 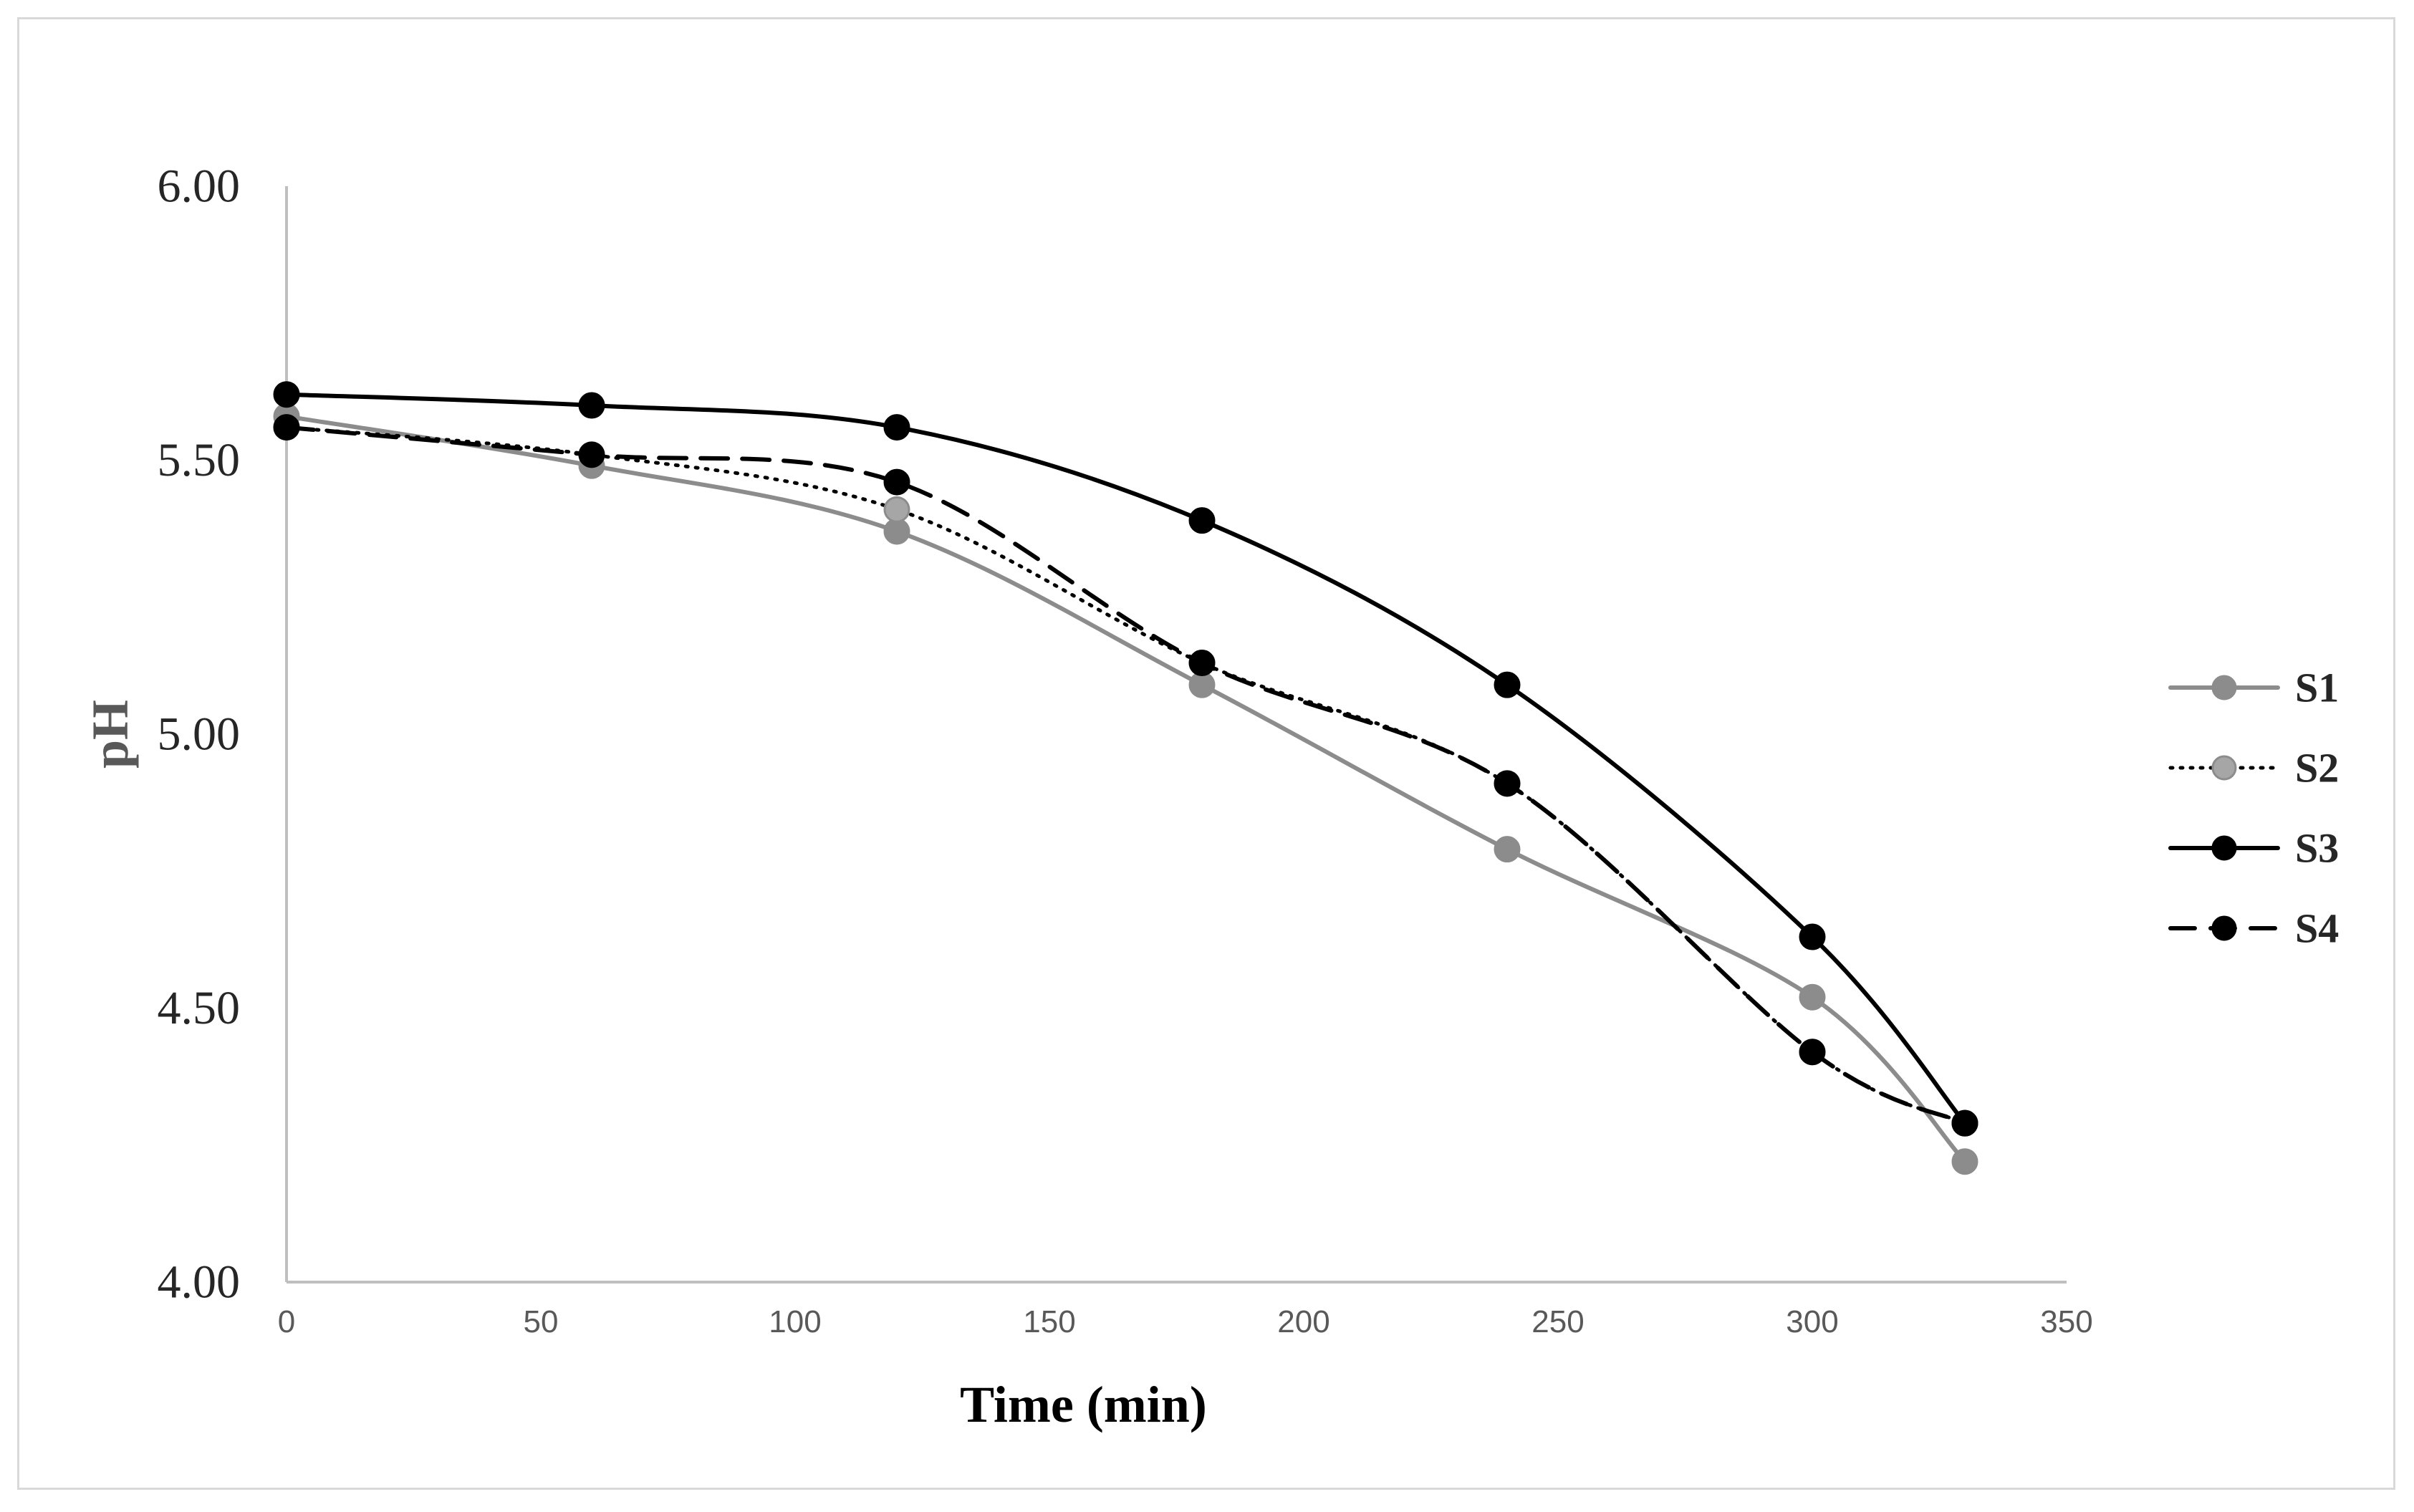 I want to click on legend-item-s3: S3, so click(x=2253, y=848).